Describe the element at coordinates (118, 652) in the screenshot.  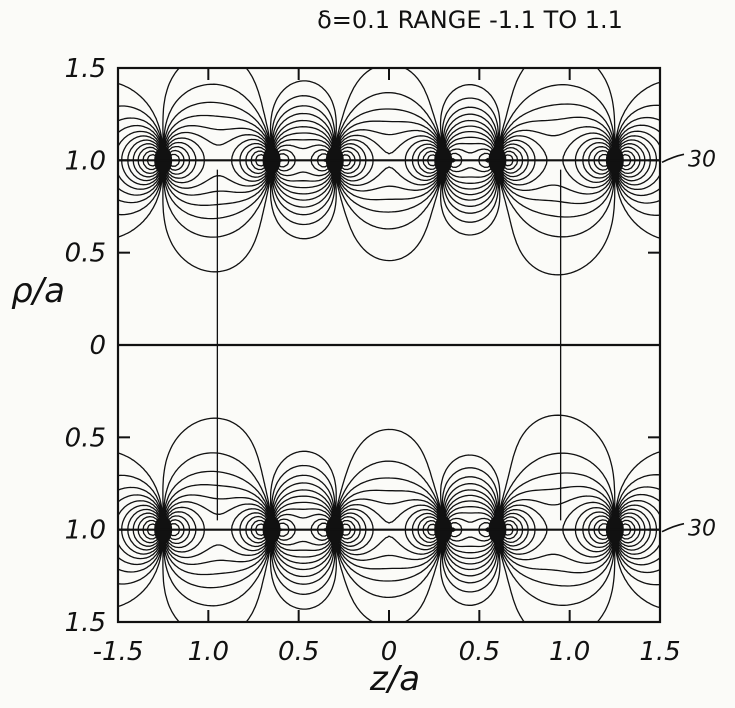
I see `x-tick-label: -1.5` at that location.